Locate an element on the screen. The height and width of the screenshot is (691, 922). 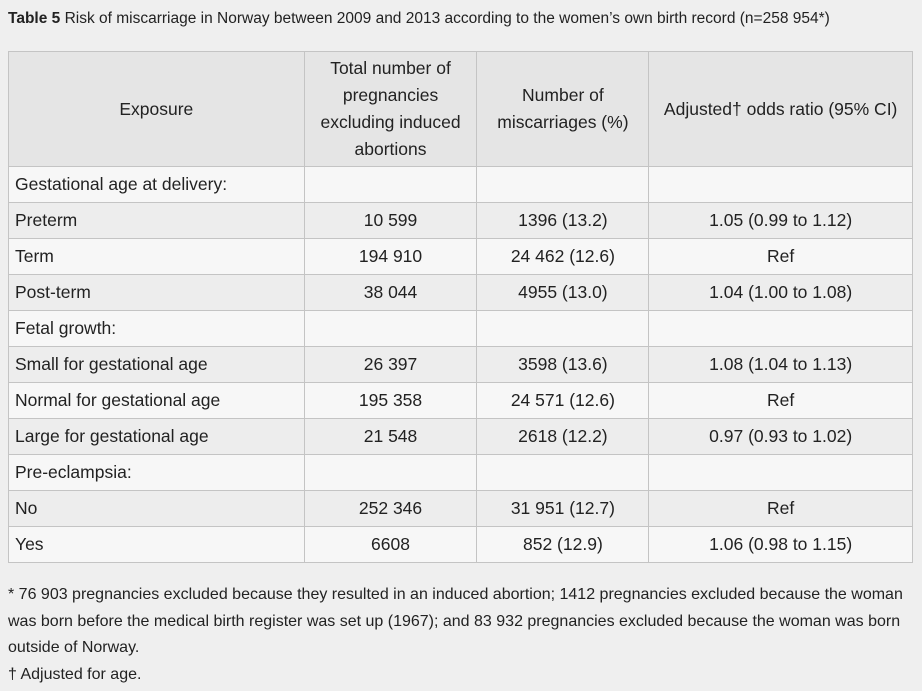
row-label: Large for gestational age is located at coordinates (156, 436).